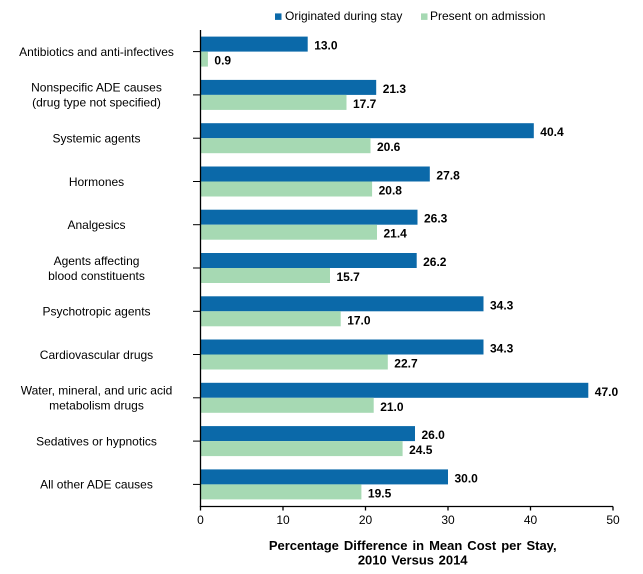 This screenshot has height=574, width=643. Describe the element at coordinates (96, 406) in the screenshot. I see `svg-text: metabolism drugs` at that location.